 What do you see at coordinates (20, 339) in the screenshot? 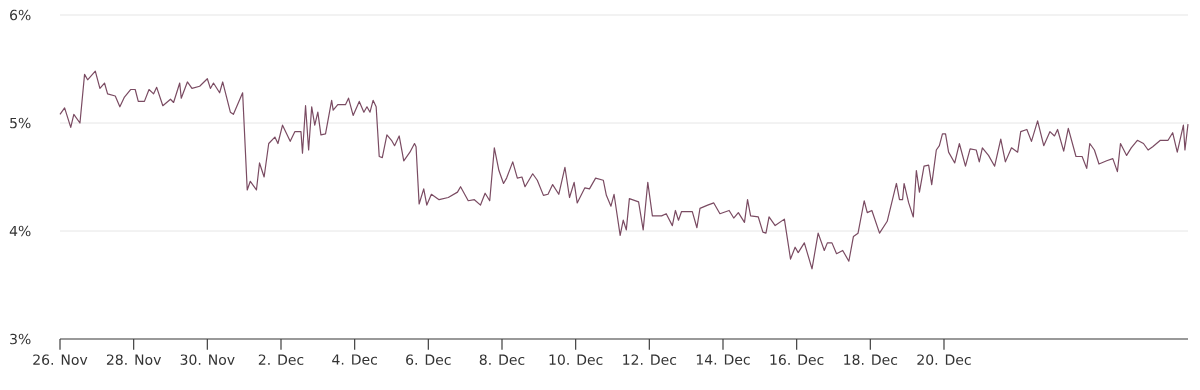
I see `y-tick-label: 3%` at bounding box center [20, 339].